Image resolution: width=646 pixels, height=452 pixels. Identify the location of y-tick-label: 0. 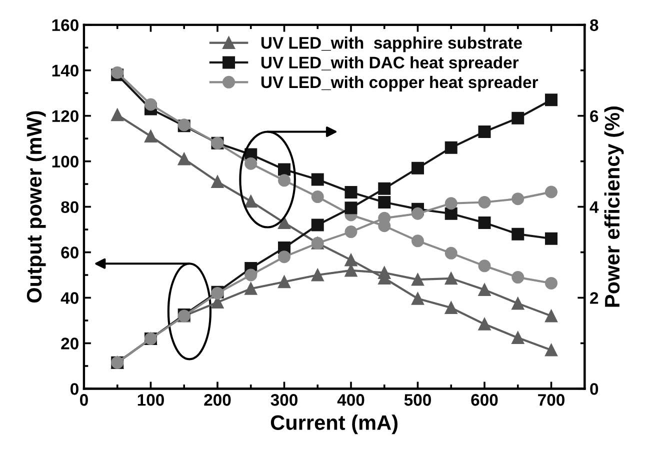
(74, 389).